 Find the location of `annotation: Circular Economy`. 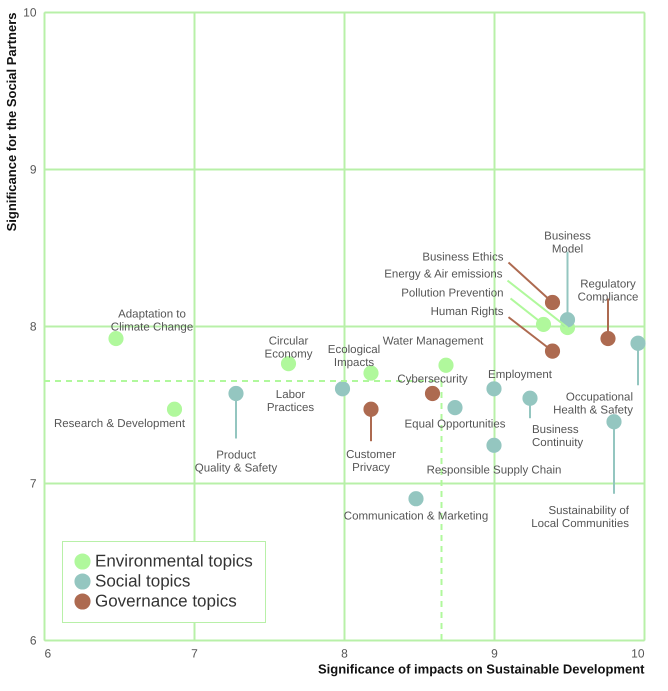

annotation: Circular Economy is located at coordinates (288, 348).